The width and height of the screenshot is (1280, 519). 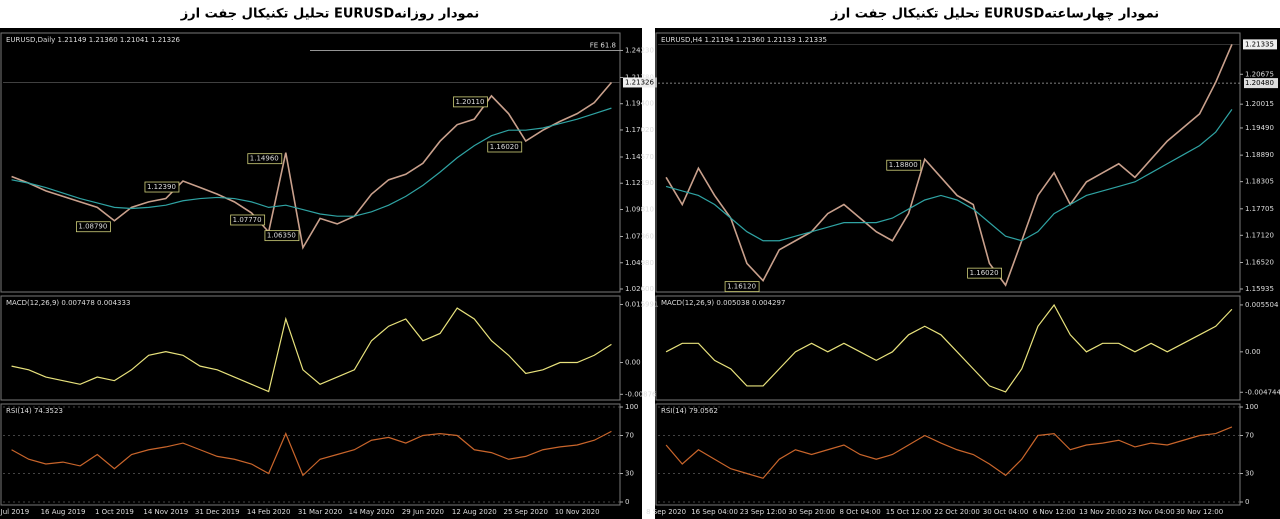 What do you see at coordinates (474, 512) in the screenshot?
I see `x-tick-label: 12 Aug 2020` at bounding box center [474, 512].